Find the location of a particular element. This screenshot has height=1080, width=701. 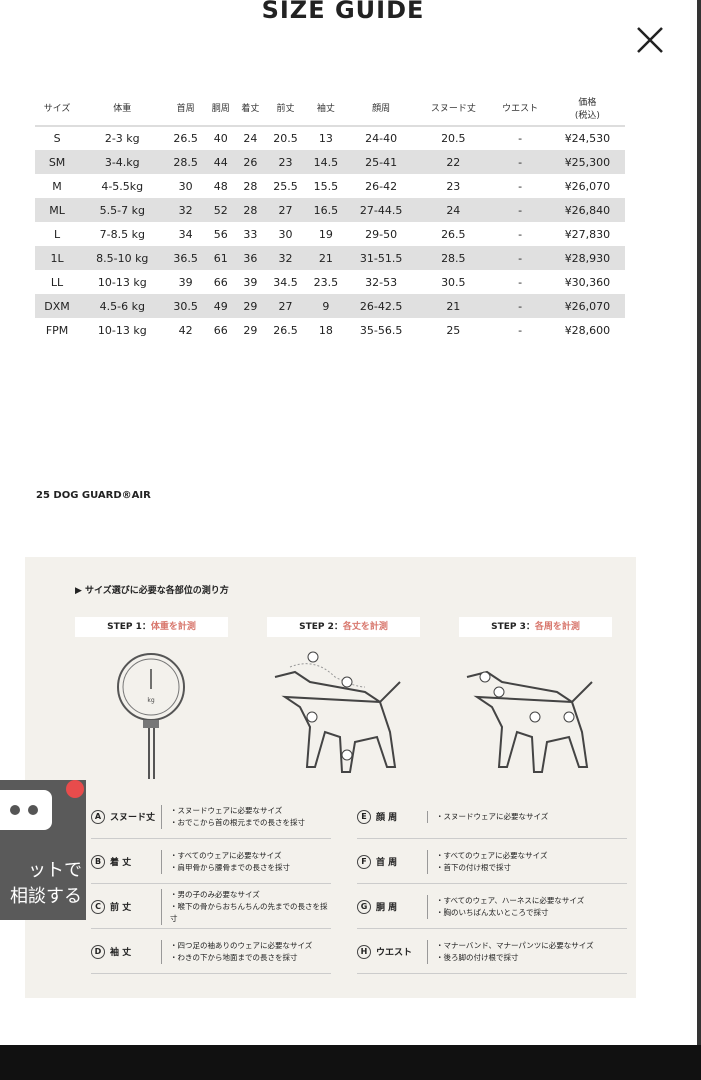

column-header: 胴周 is located at coordinates (220, 108).